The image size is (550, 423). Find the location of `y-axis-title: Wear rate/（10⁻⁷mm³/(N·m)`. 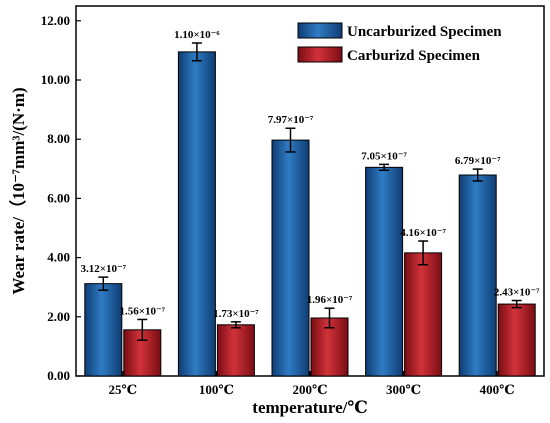

y-axis-title: Wear rate/（10⁻⁷mm³/(N·m) is located at coordinates (18, 190).